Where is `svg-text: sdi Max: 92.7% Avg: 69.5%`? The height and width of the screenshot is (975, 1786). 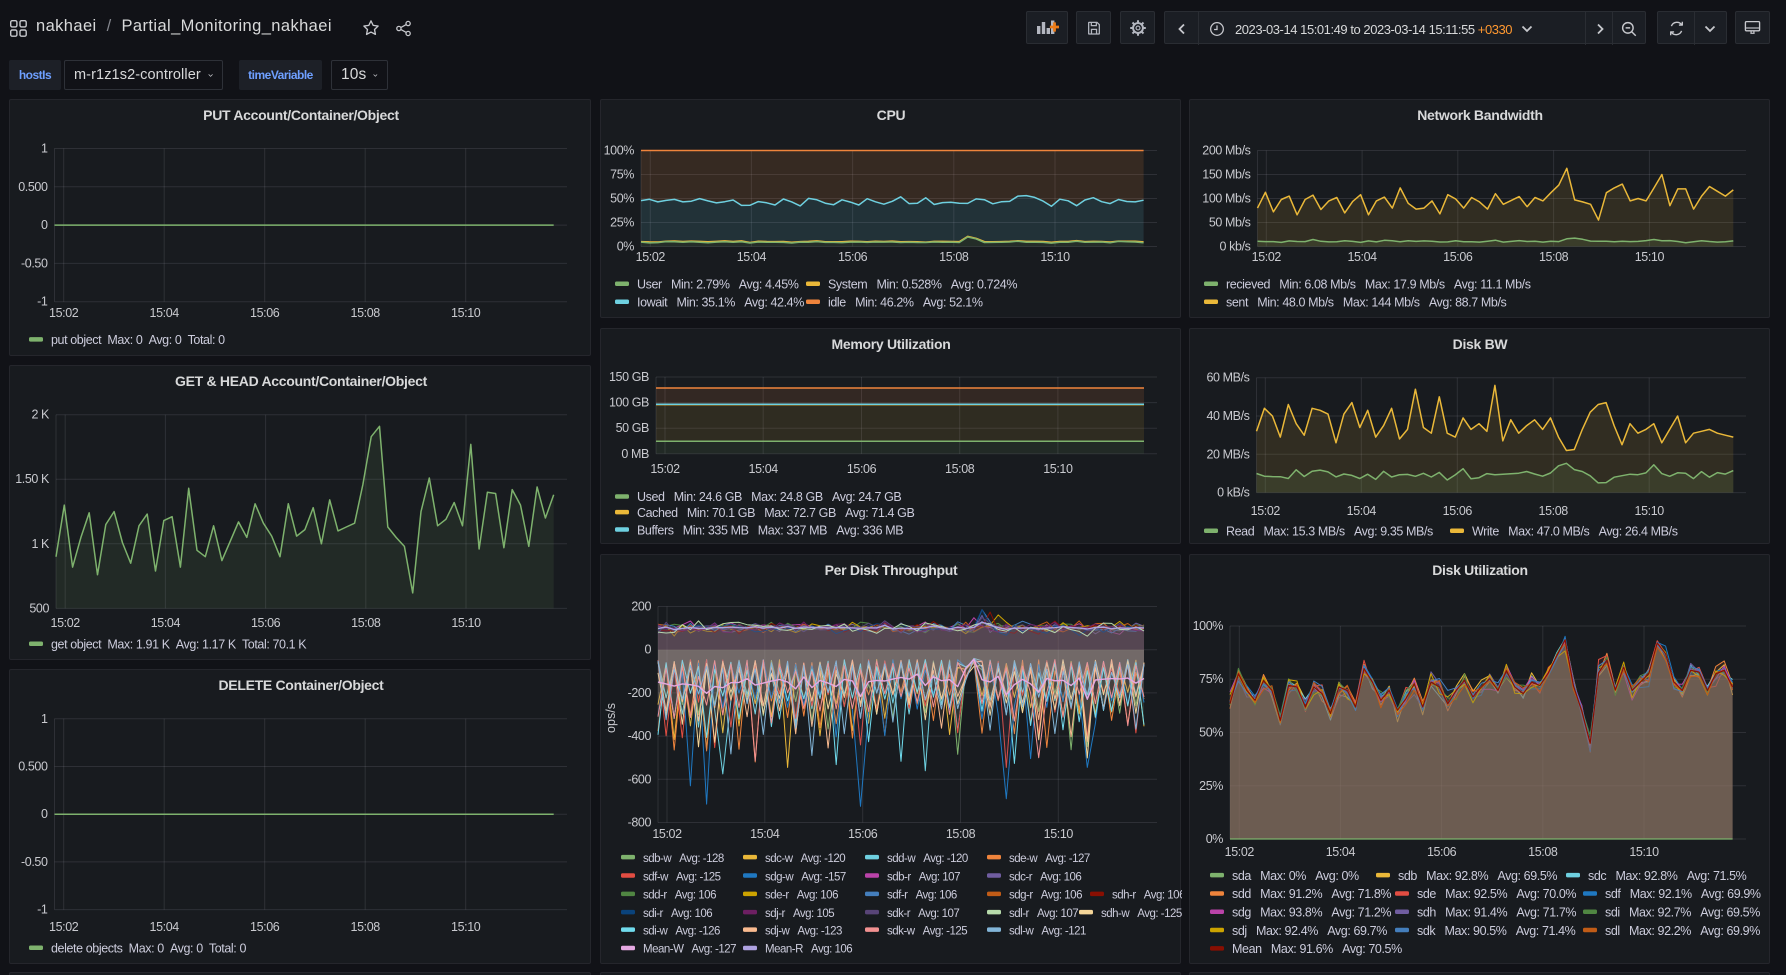 svg-text: sdi Max: 92.7% Avg: 69.5% is located at coordinates (1682, 913).